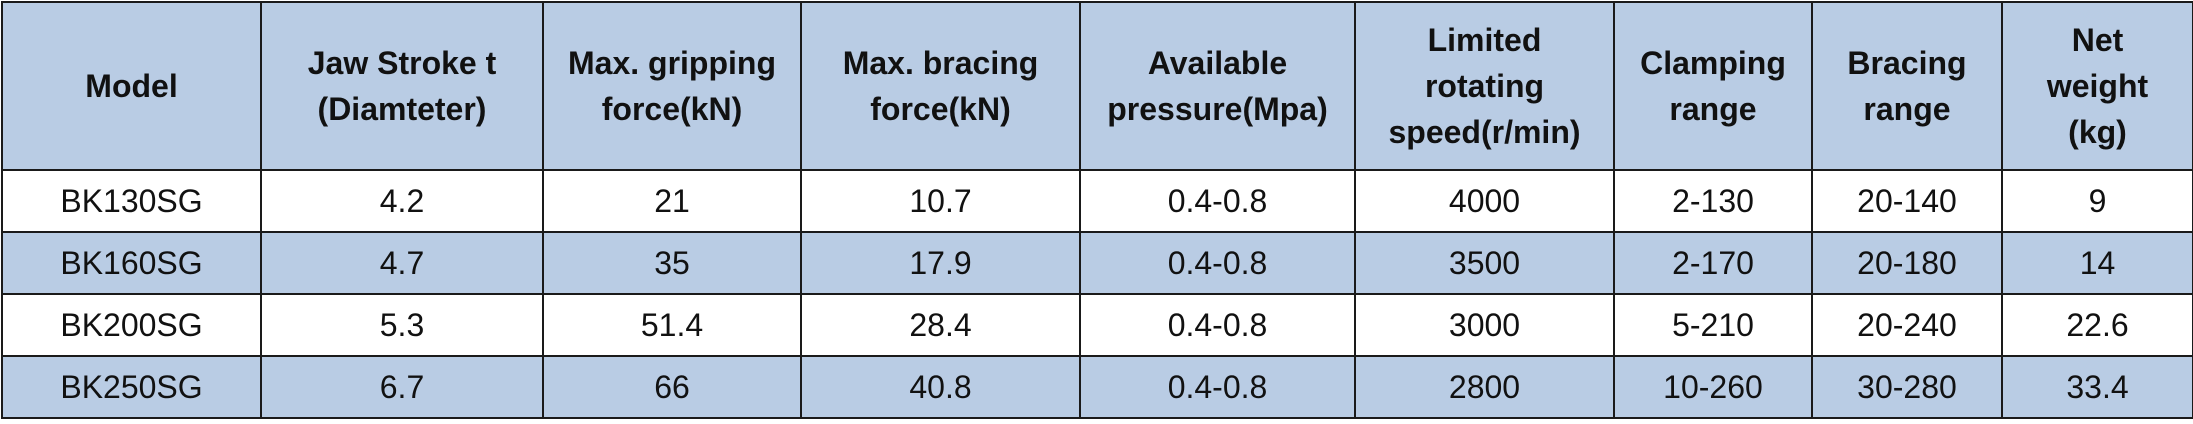 The image size is (2193, 424). Describe the element at coordinates (1484, 325) in the screenshot. I see `cell-limited-rotating-speed: 3000` at that location.